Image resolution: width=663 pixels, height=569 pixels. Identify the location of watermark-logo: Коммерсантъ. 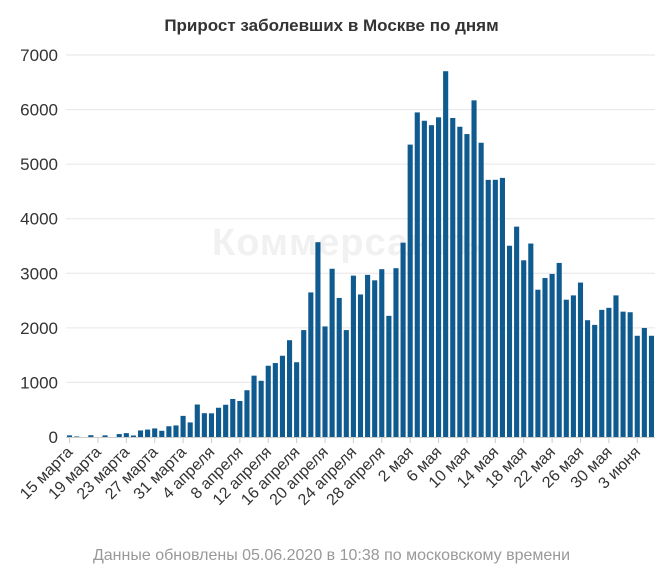
(347, 243).